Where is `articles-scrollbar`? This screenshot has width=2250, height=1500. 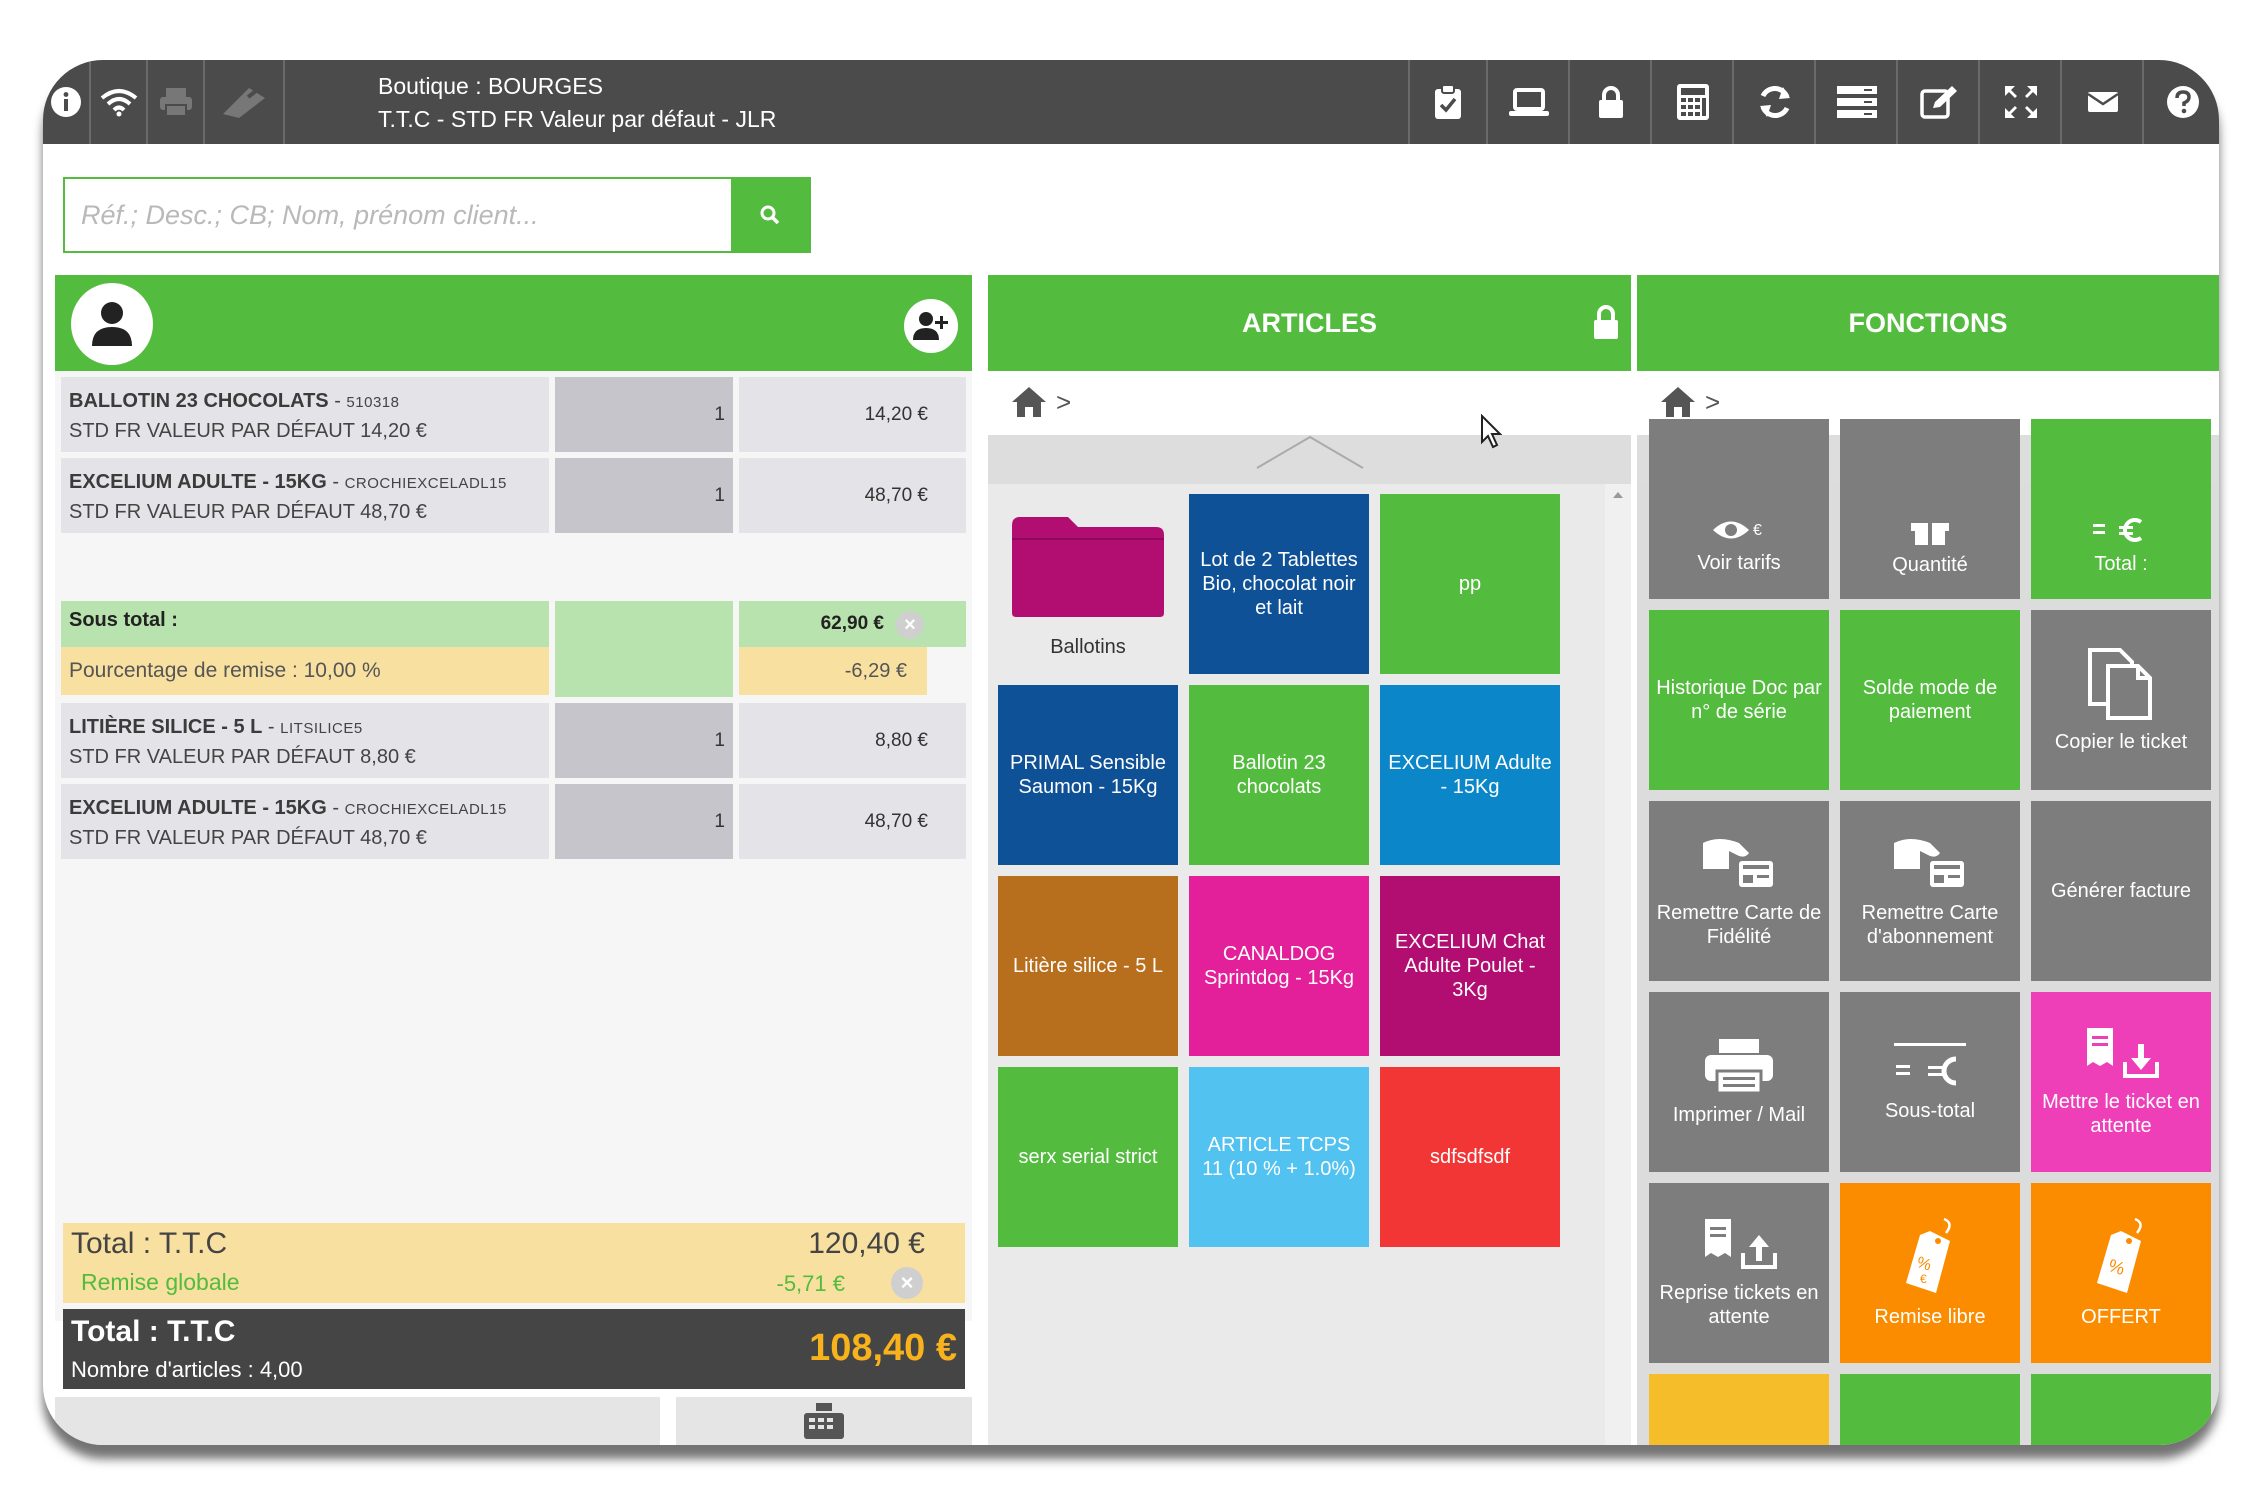 articles-scrollbar is located at coordinates (1618, 964).